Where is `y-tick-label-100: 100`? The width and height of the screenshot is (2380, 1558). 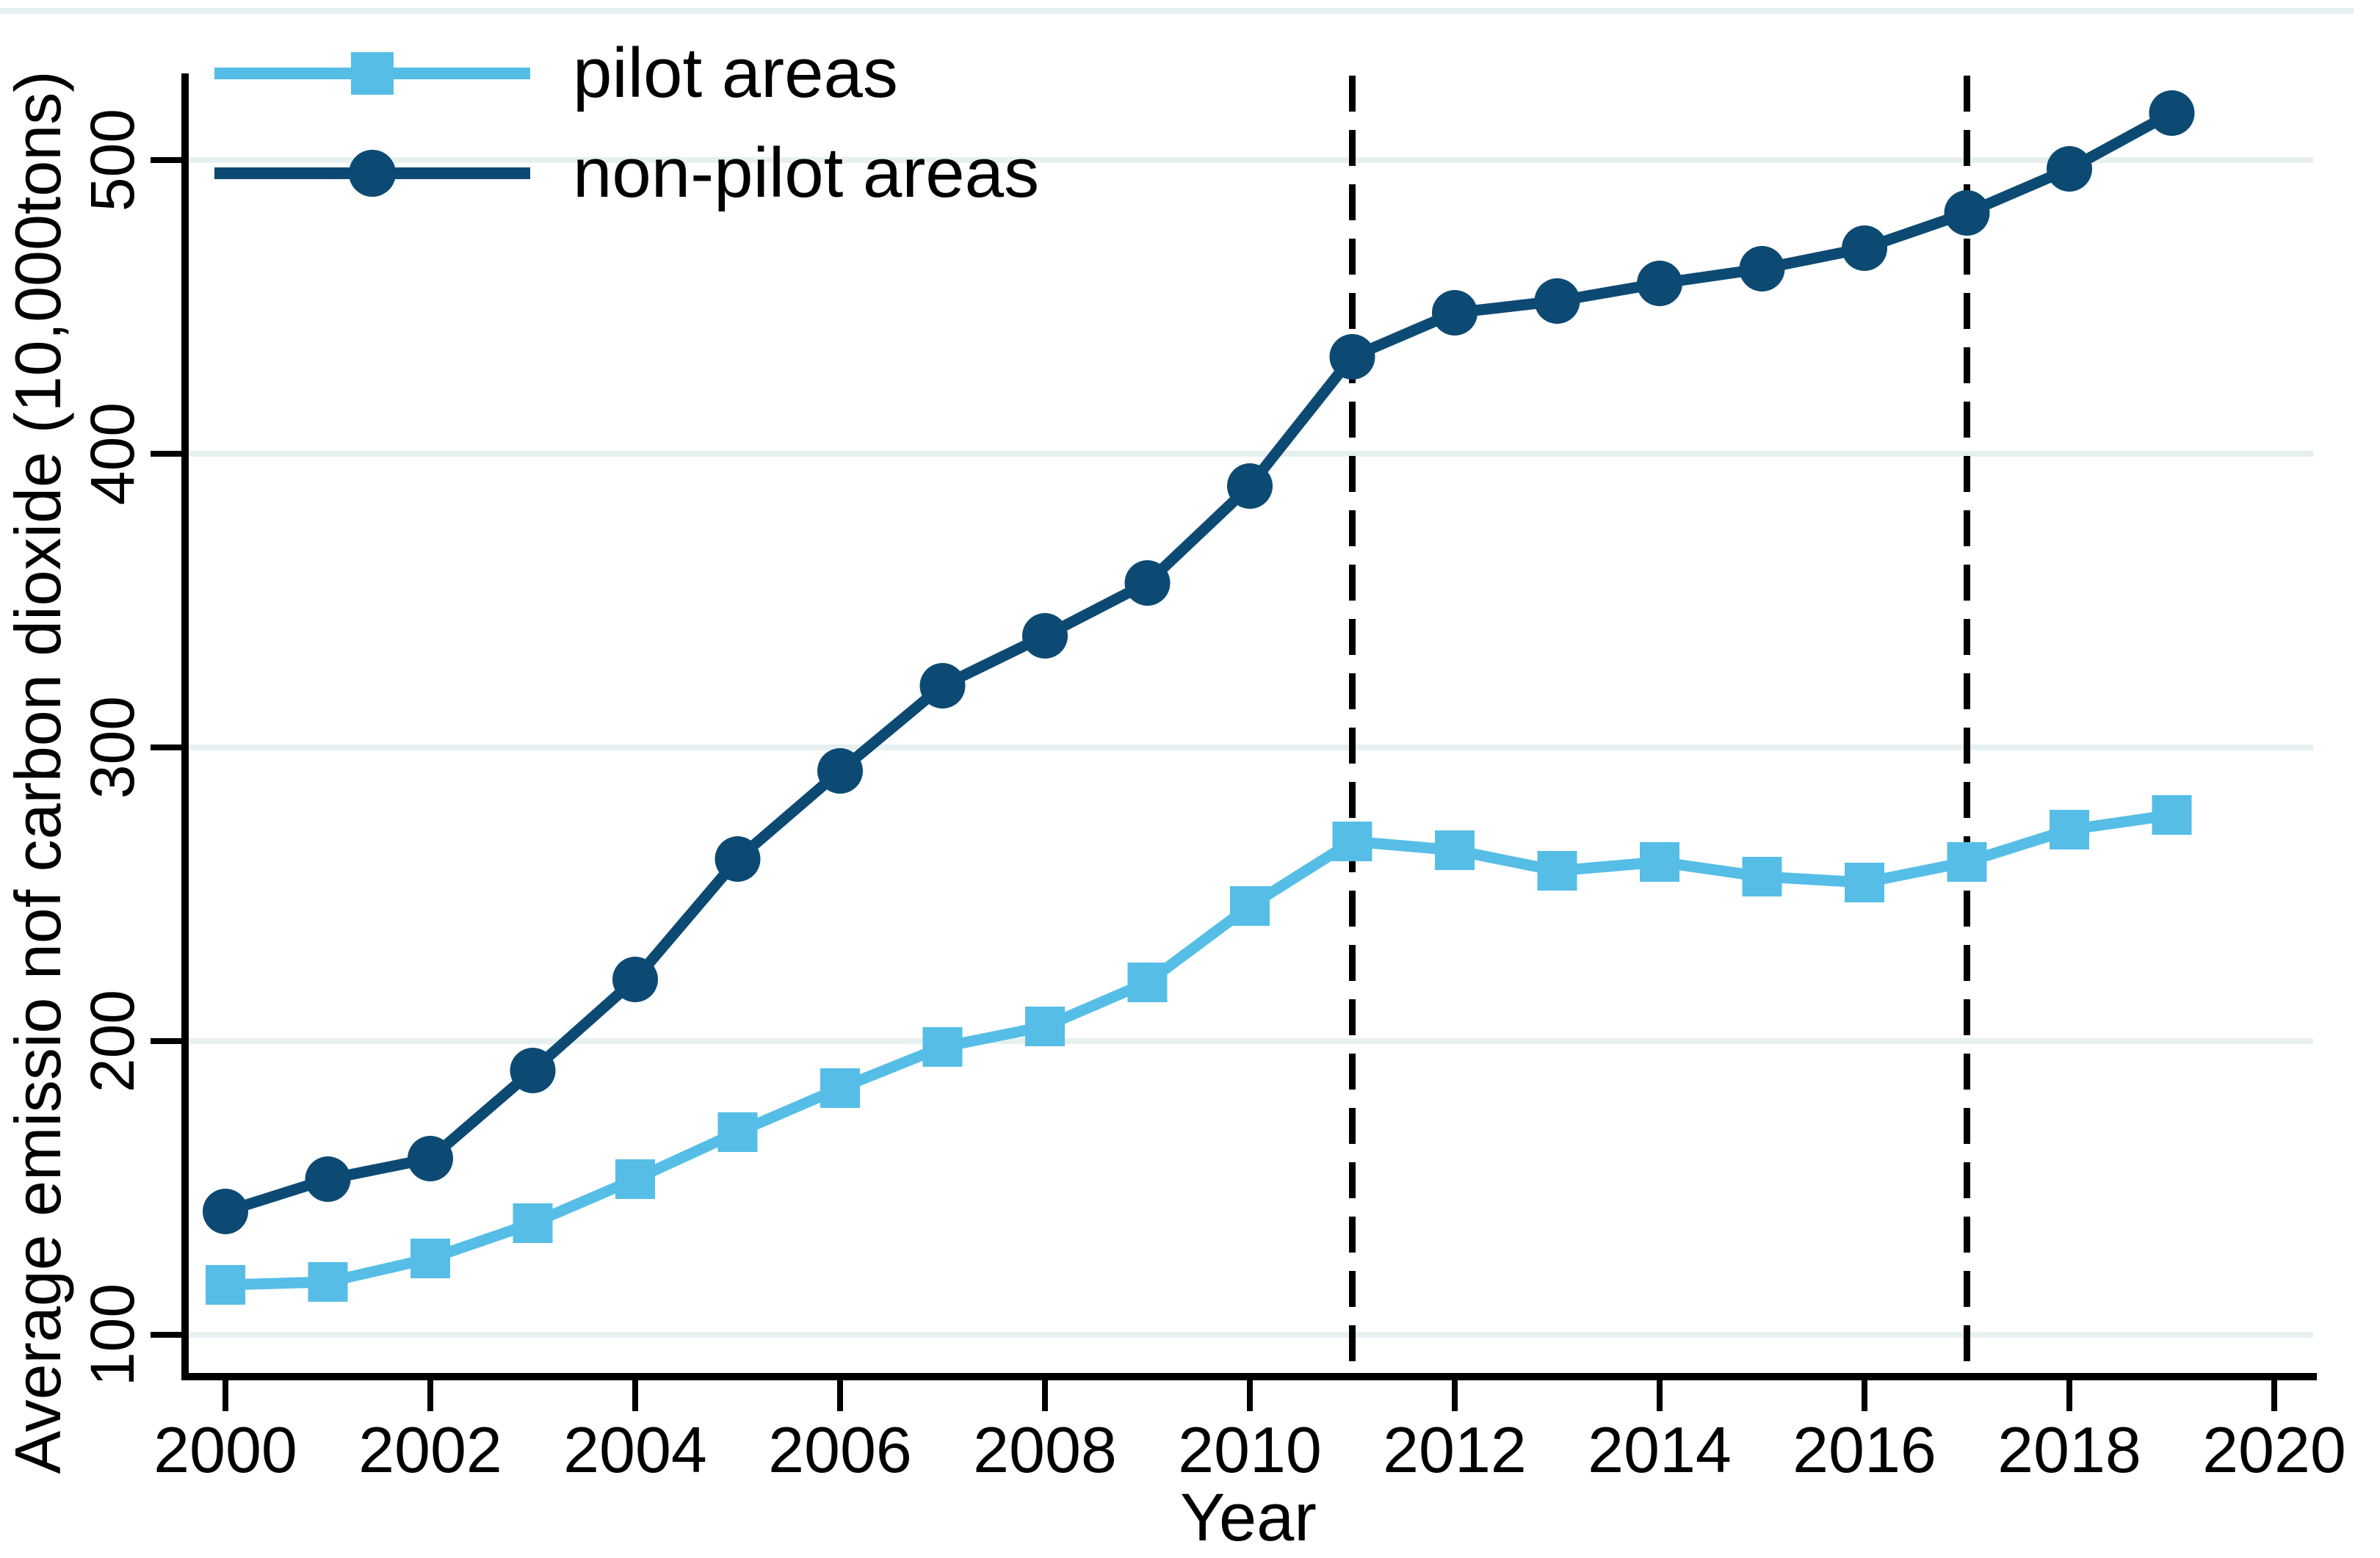 y-tick-label-100: 100 is located at coordinates (113, 1334).